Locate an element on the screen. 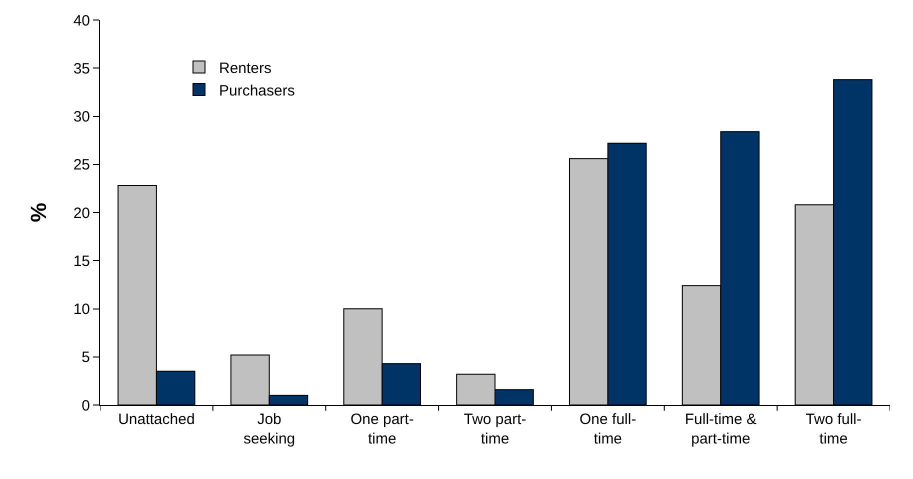 Image resolution: width=913 pixels, height=479 pixels. y-tick-label: 10 is located at coordinates (81, 309).